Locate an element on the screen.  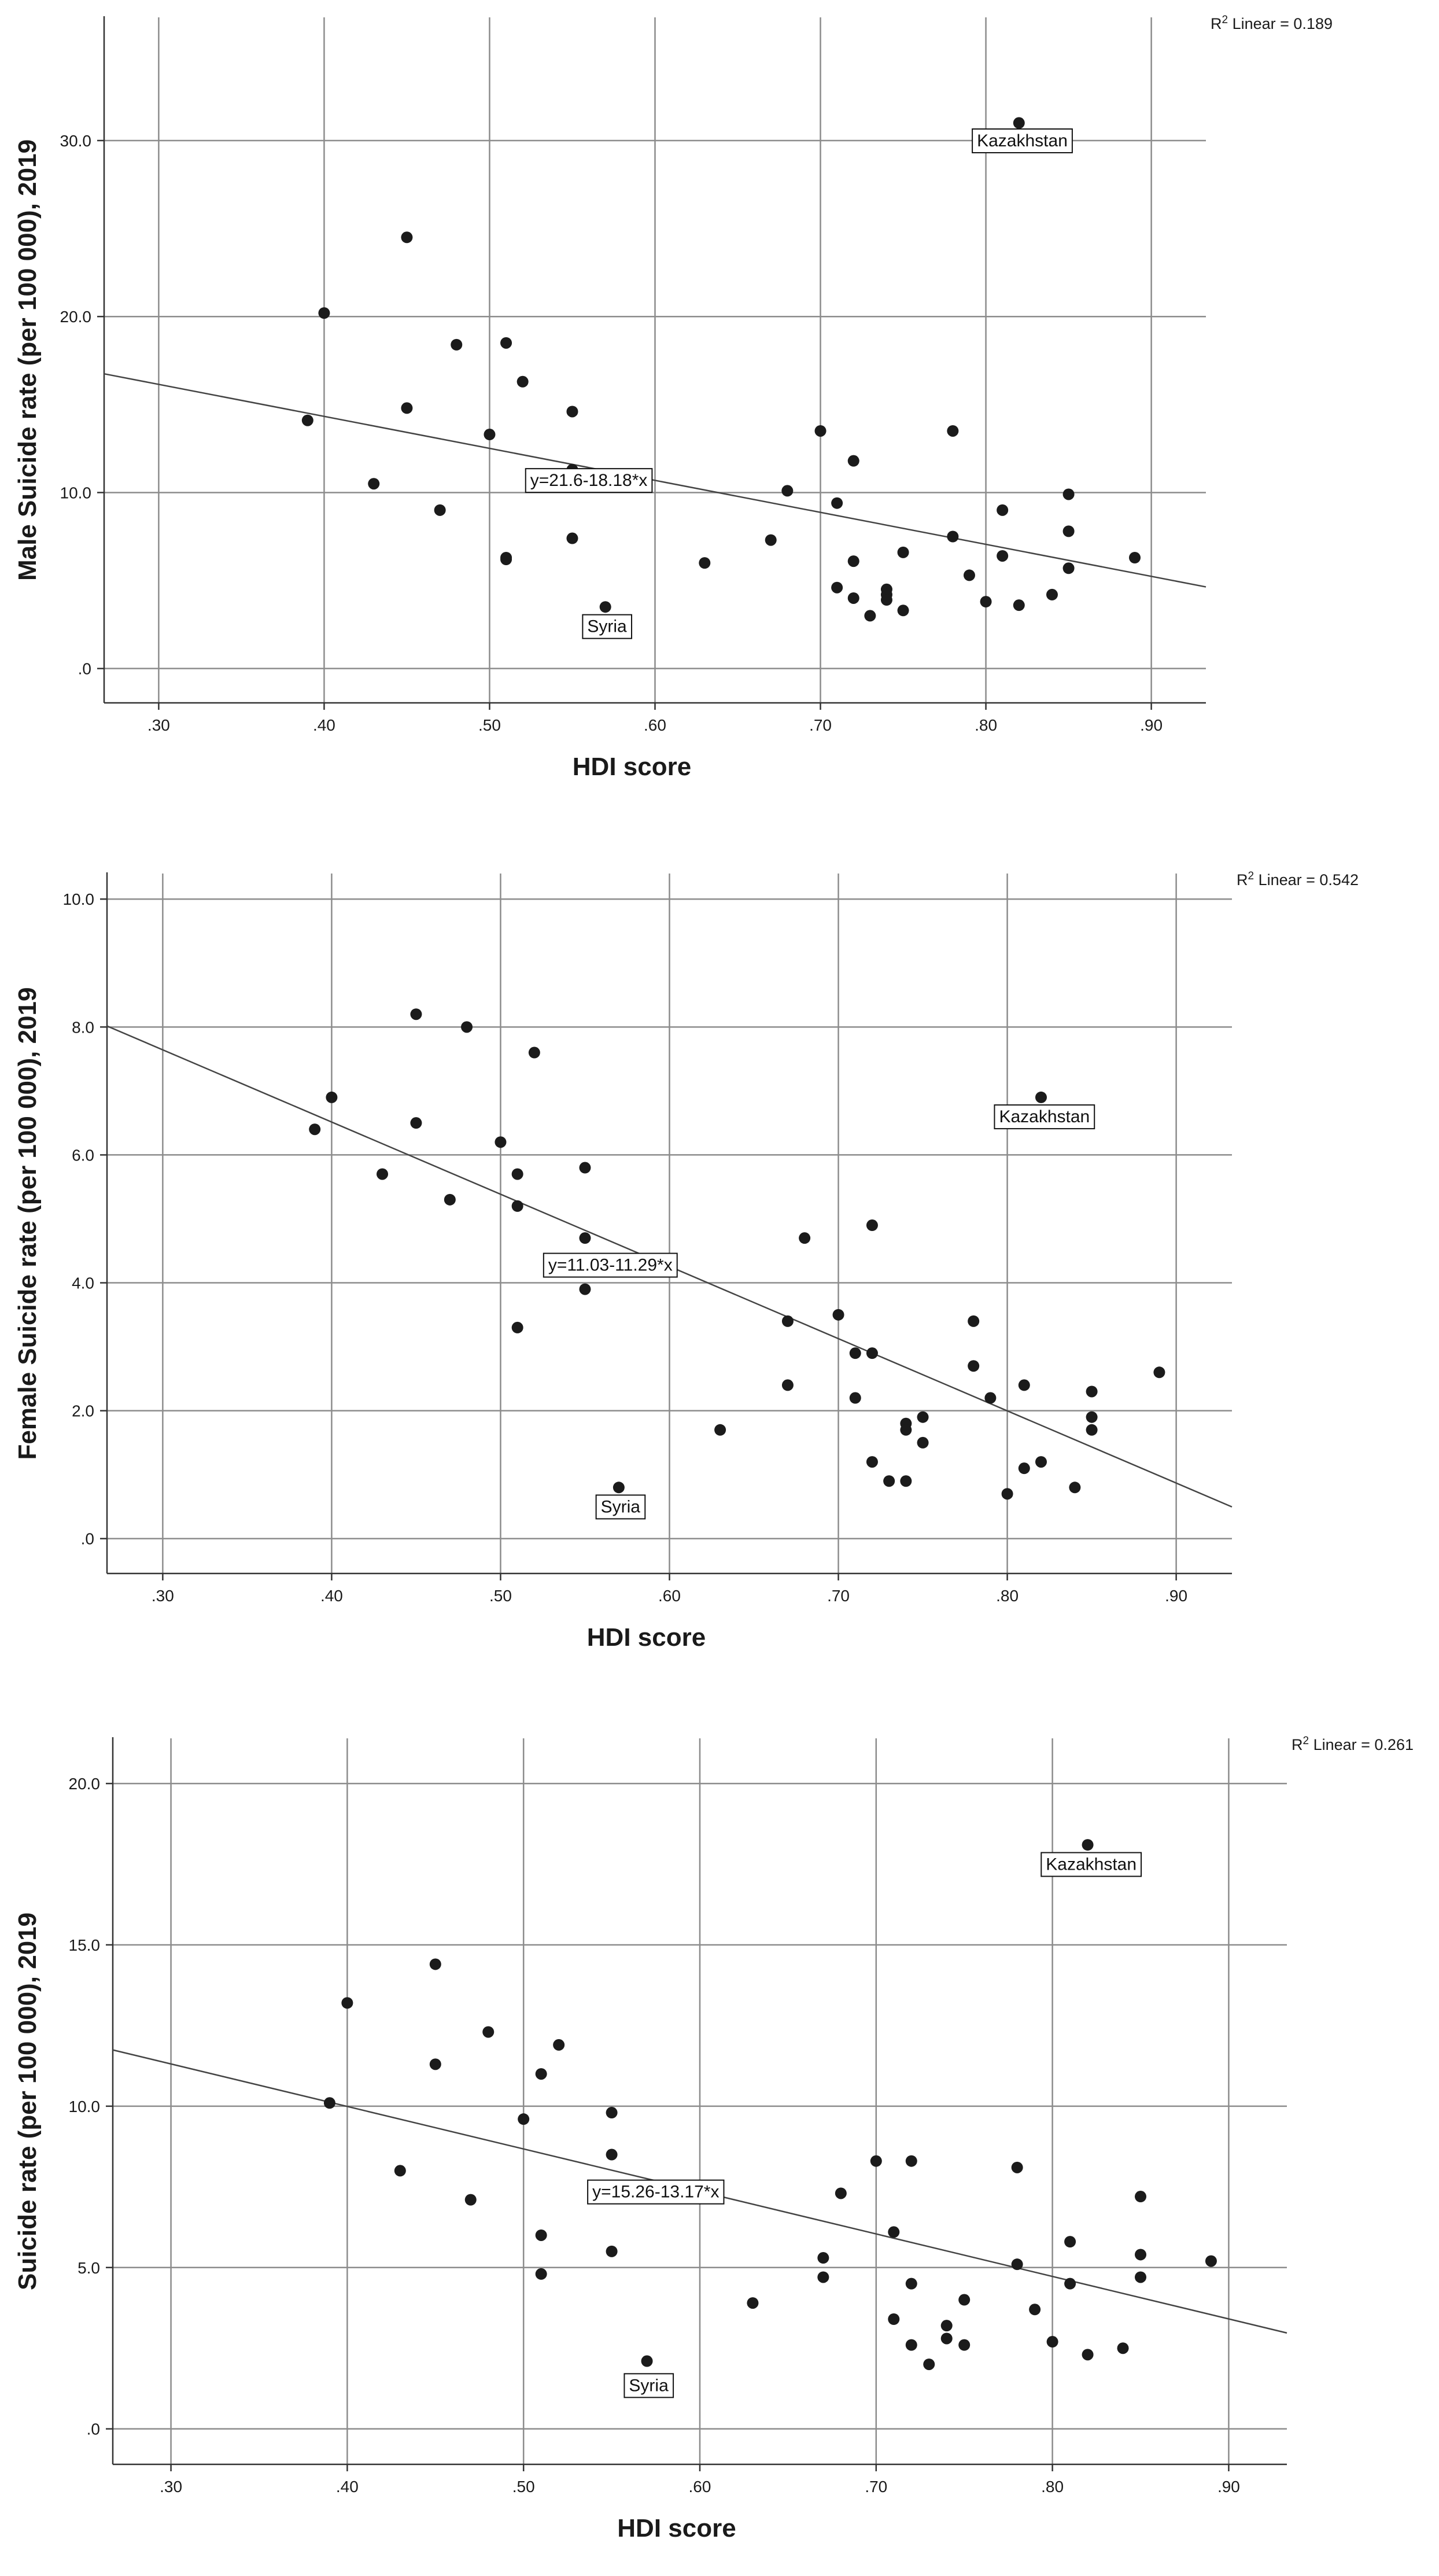
y-tick-label: 30.0 is located at coordinates (76, 141).